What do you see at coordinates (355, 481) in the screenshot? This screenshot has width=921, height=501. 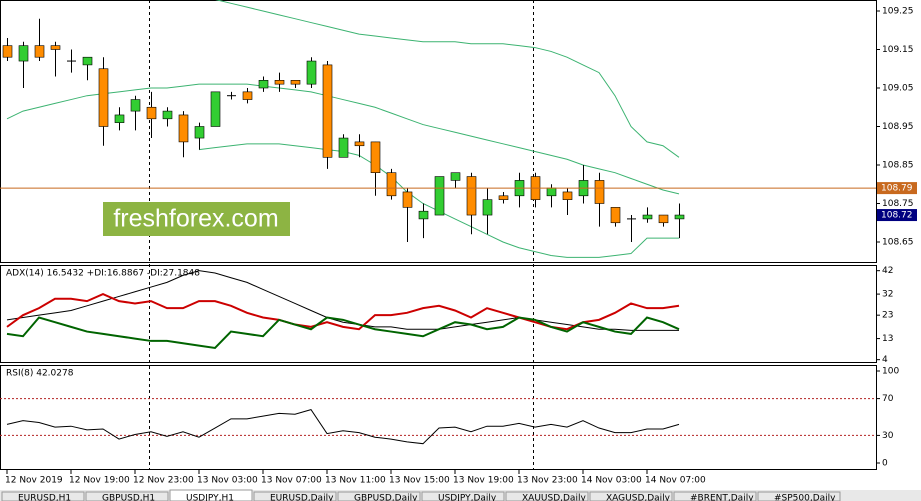 I see `x-tick-label: 13 Nov 11:00` at bounding box center [355, 481].